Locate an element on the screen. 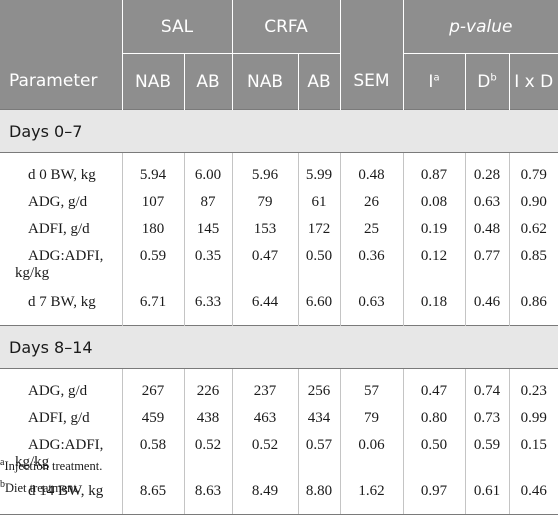  table-cell: 0.86 is located at coordinates (533, 302).